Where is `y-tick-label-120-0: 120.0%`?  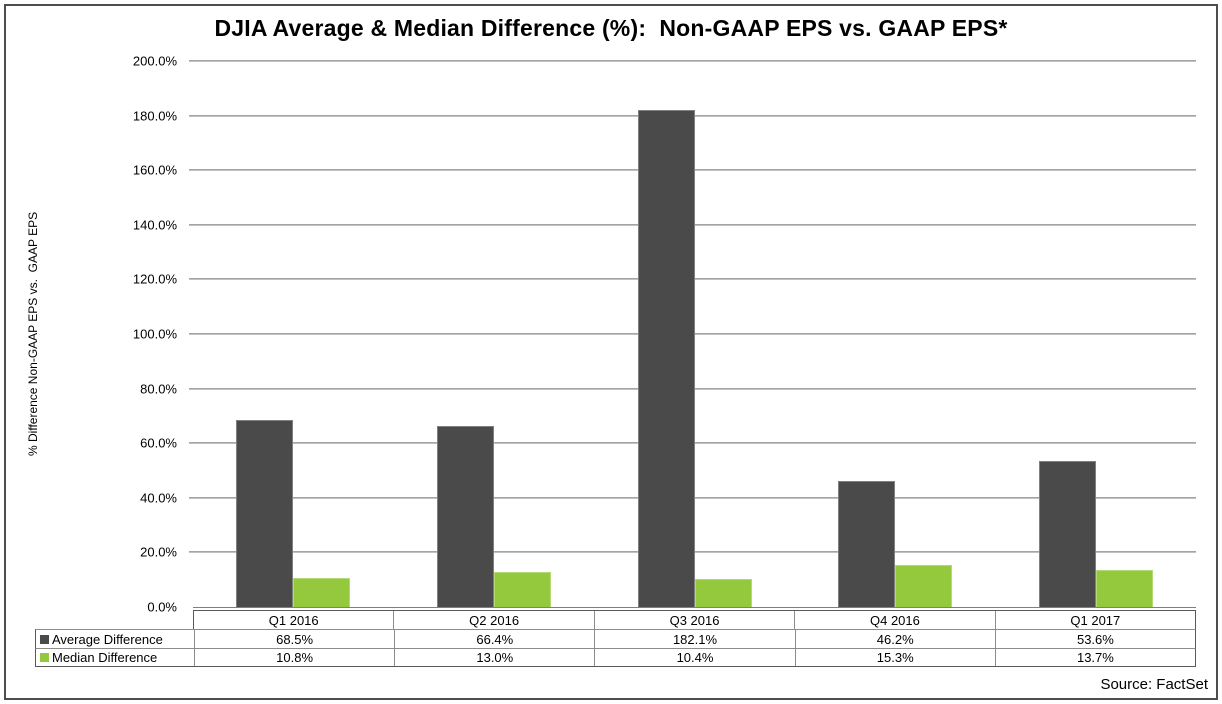 y-tick-label-120-0: 120.0% is located at coordinates (154, 279).